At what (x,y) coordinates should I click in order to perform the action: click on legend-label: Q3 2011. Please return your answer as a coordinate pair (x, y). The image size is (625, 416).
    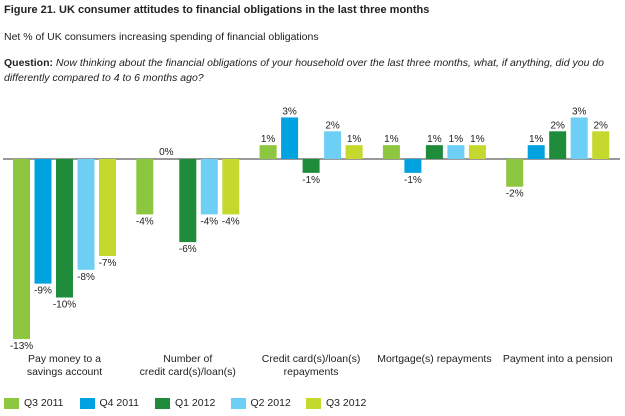
    Looking at the image, I should click on (44, 403).